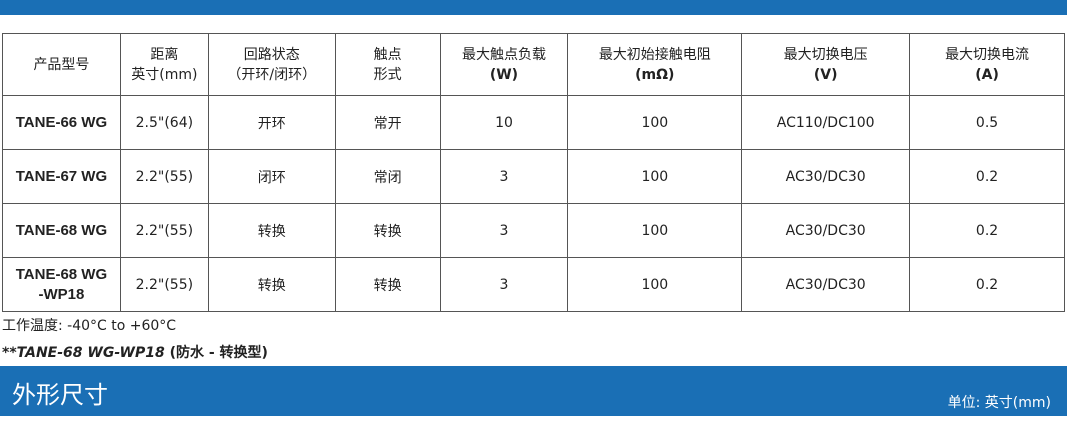 This screenshot has width=1067, height=428. I want to click on section-bar: 外形尺寸 单位: 英寸(mm), so click(533, 391).